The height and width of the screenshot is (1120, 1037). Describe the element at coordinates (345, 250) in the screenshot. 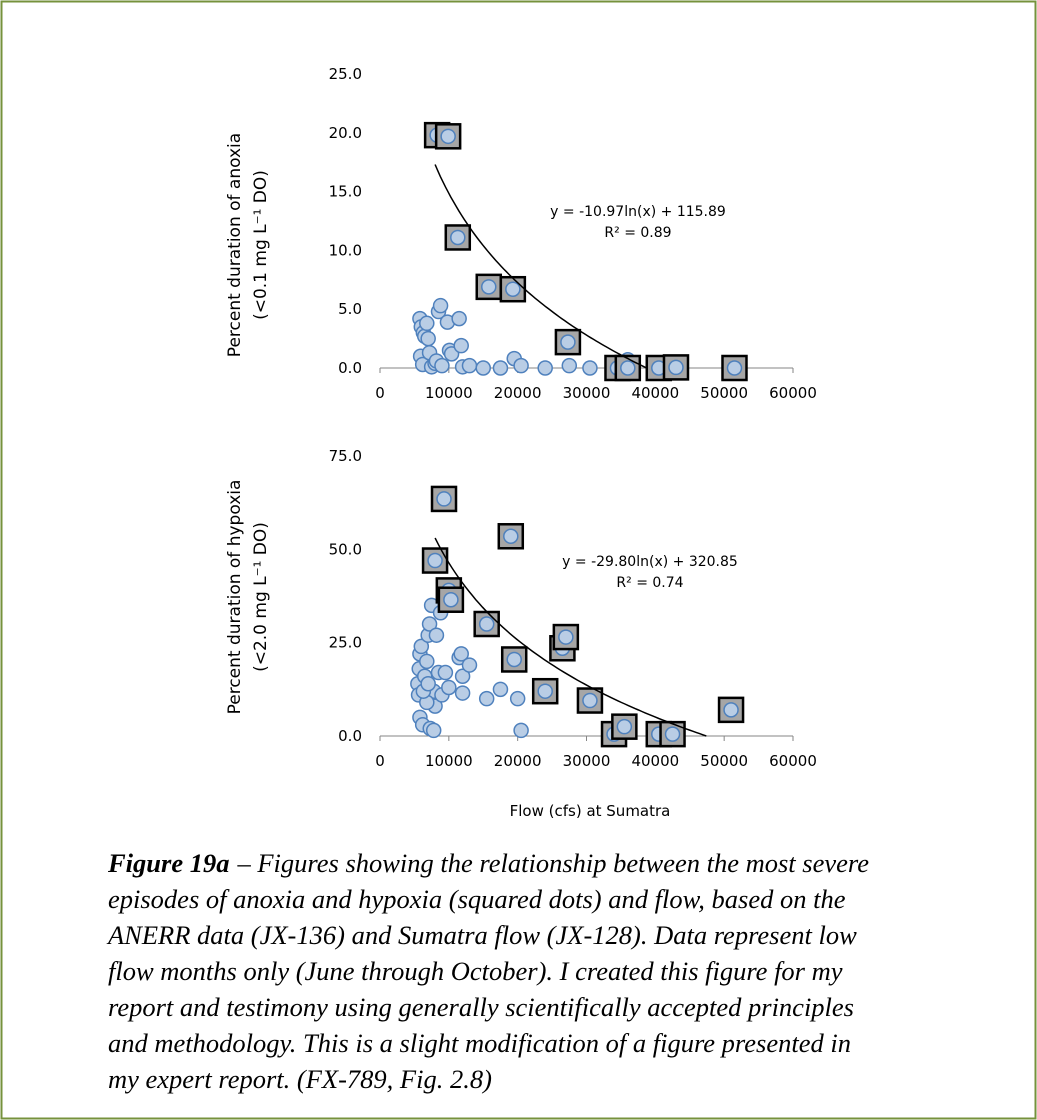

I see `y-tick-label: 10.0` at that location.